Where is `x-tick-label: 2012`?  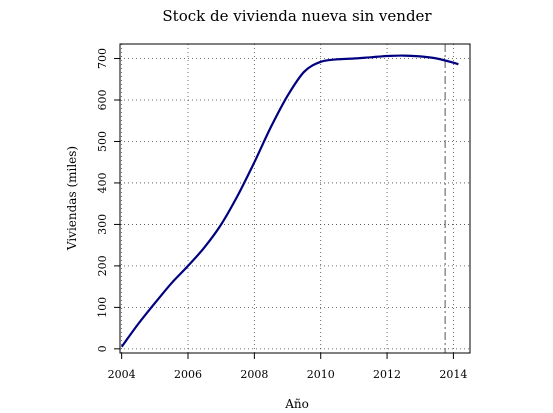
x-tick-label: 2012 is located at coordinates (387, 374).